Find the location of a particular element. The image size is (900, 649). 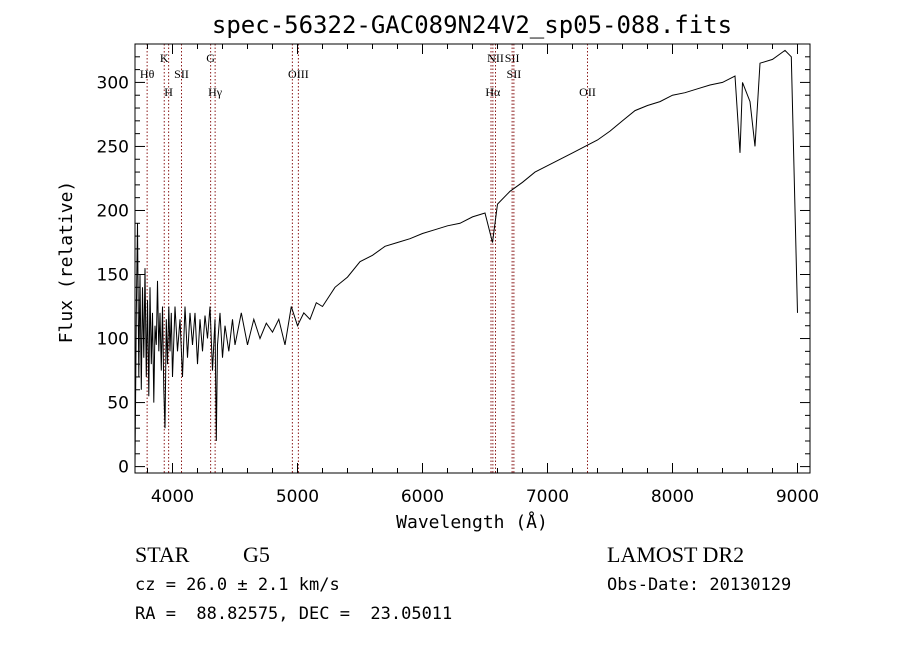

y-tick-label: 200 is located at coordinates (113, 211).